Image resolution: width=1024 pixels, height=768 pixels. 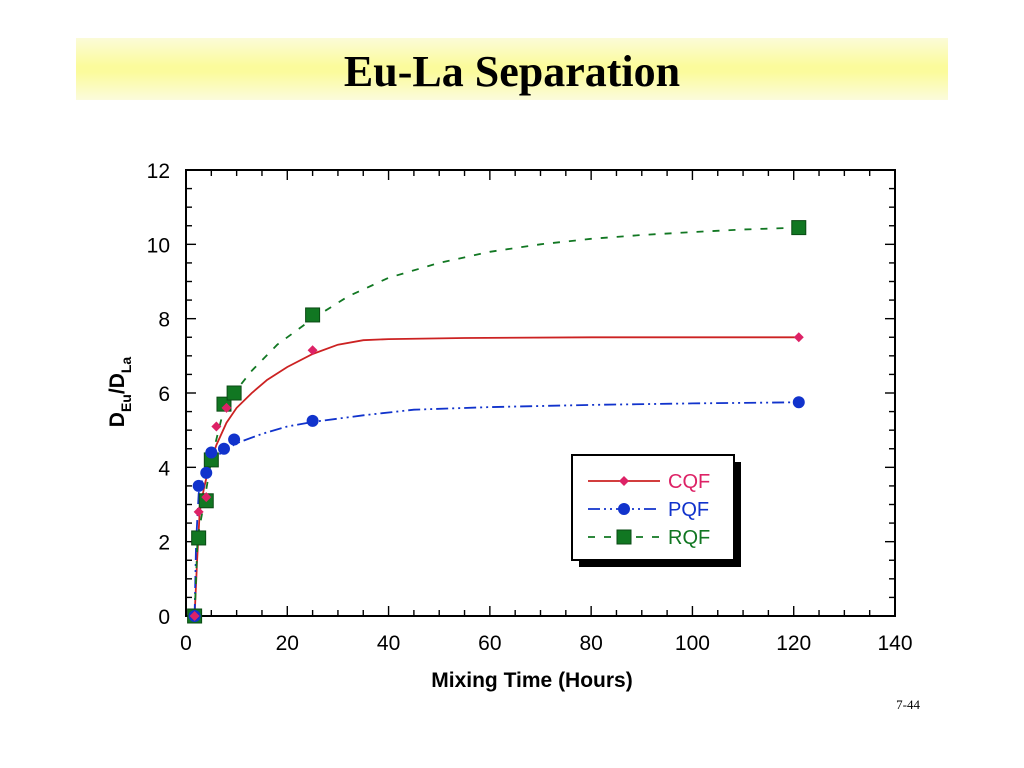 What do you see at coordinates (164, 468) in the screenshot?
I see `y-tick-label: 4` at bounding box center [164, 468].